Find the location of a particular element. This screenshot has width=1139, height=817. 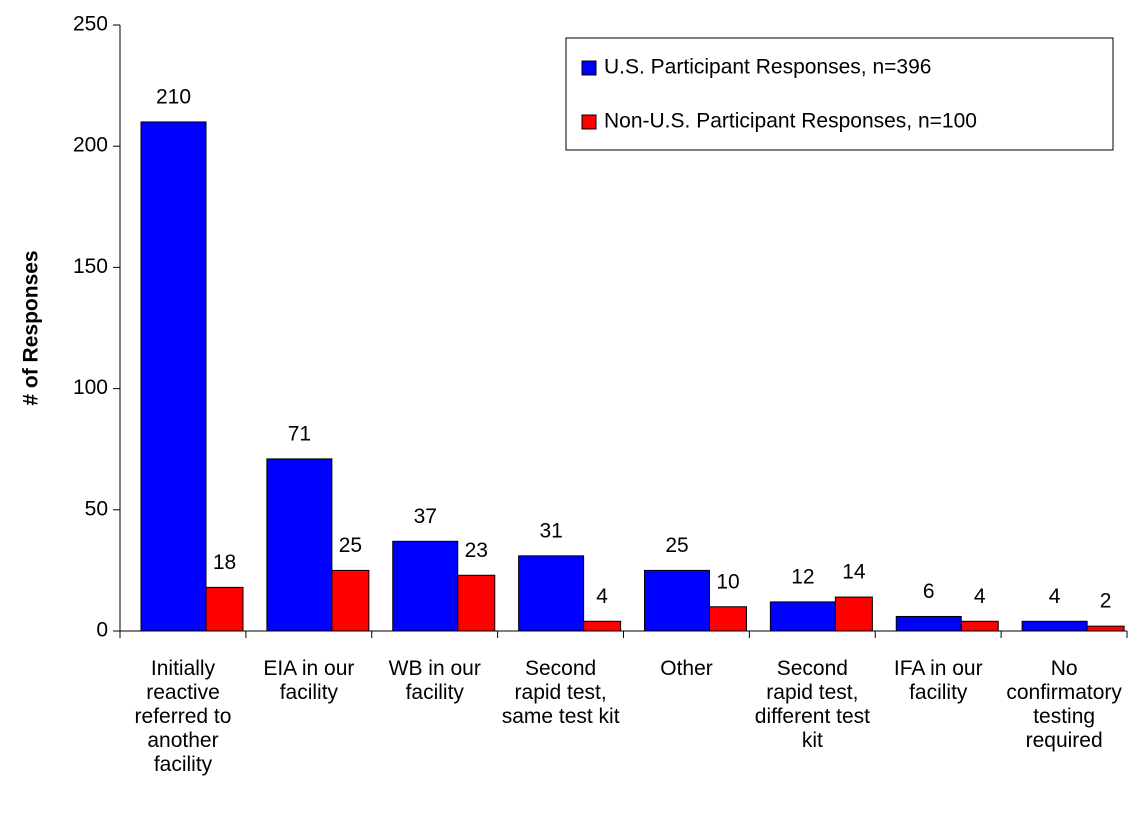

value-label: 71 is located at coordinates (299, 433).